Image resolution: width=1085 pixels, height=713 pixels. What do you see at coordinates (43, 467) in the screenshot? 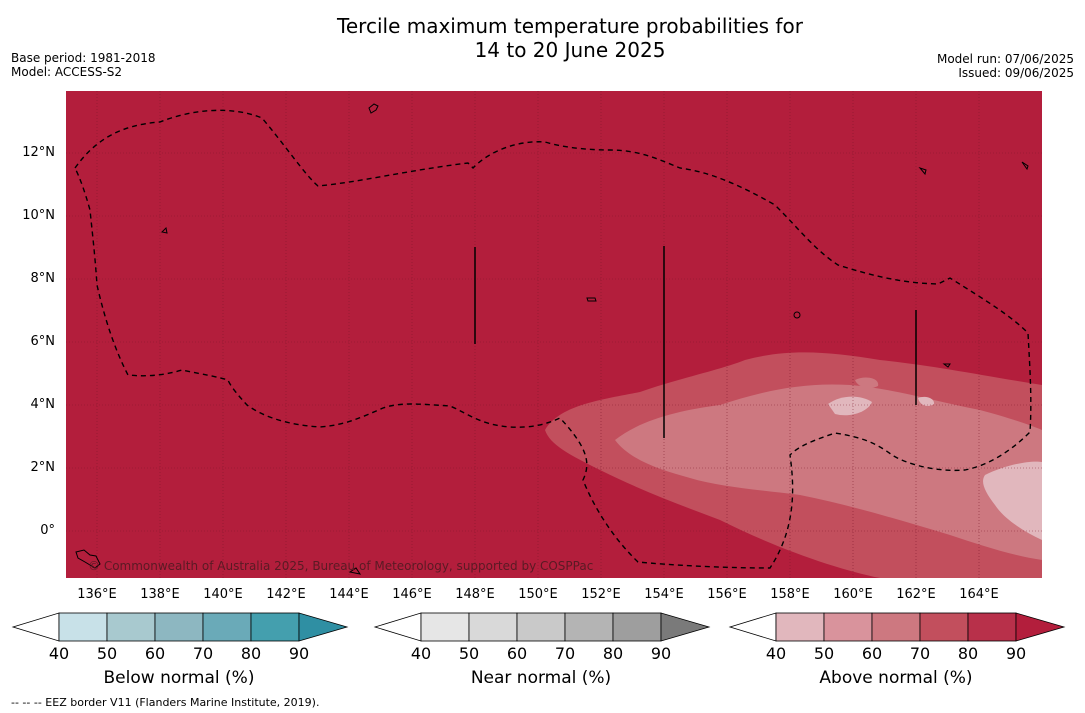
I see `lat-label-2n: 2°N` at bounding box center [43, 467].